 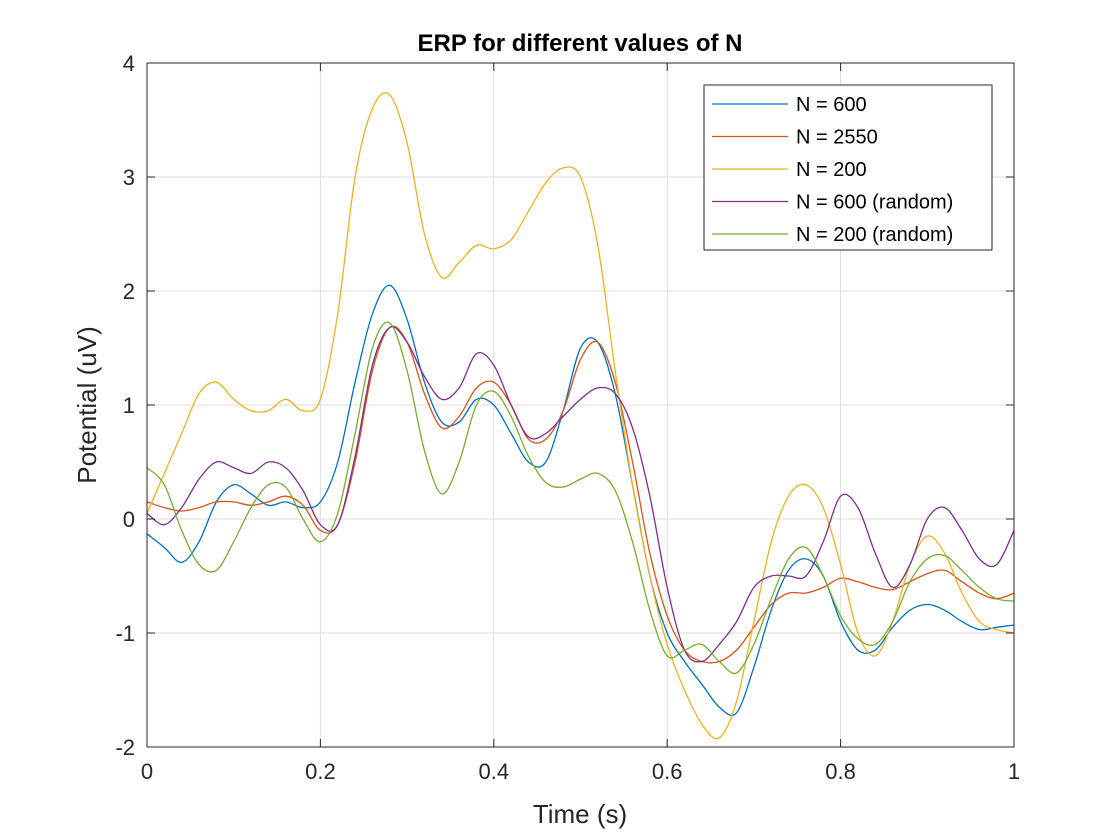 What do you see at coordinates (1014, 771) in the screenshot?
I see `x-tick-label: 1` at bounding box center [1014, 771].